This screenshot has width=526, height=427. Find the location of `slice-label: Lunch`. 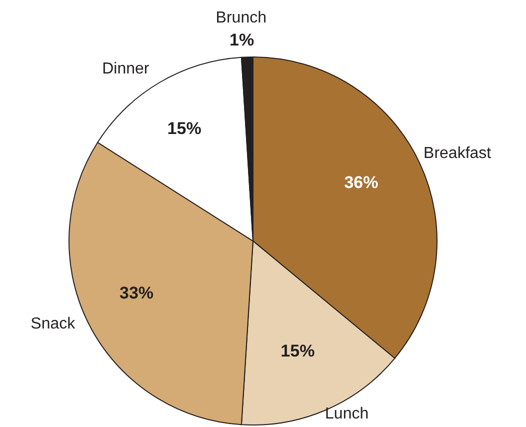

slice-label: Lunch is located at coordinates (347, 414).